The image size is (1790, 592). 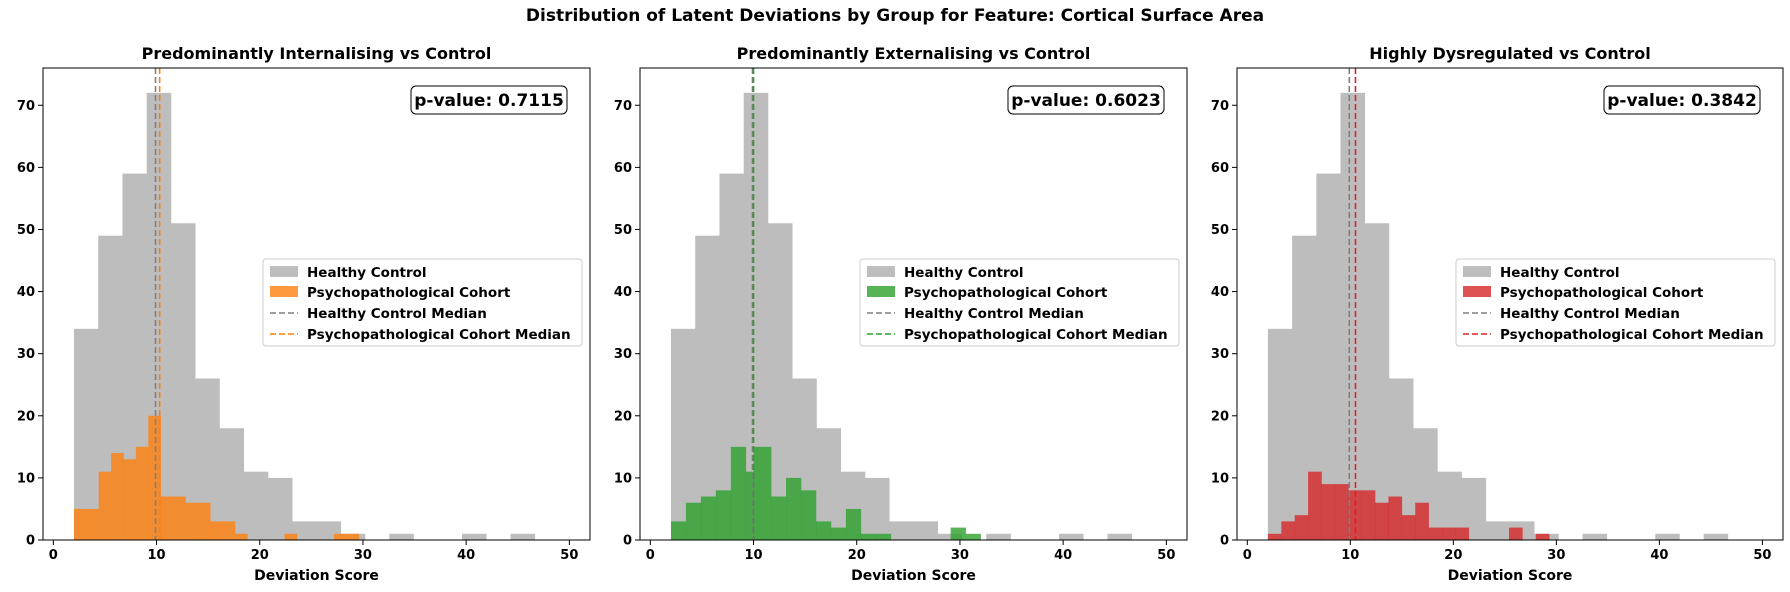 What do you see at coordinates (1220, 354) in the screenshot?
I see `y-tick-label: 30` at bounding box center [1220, 354].